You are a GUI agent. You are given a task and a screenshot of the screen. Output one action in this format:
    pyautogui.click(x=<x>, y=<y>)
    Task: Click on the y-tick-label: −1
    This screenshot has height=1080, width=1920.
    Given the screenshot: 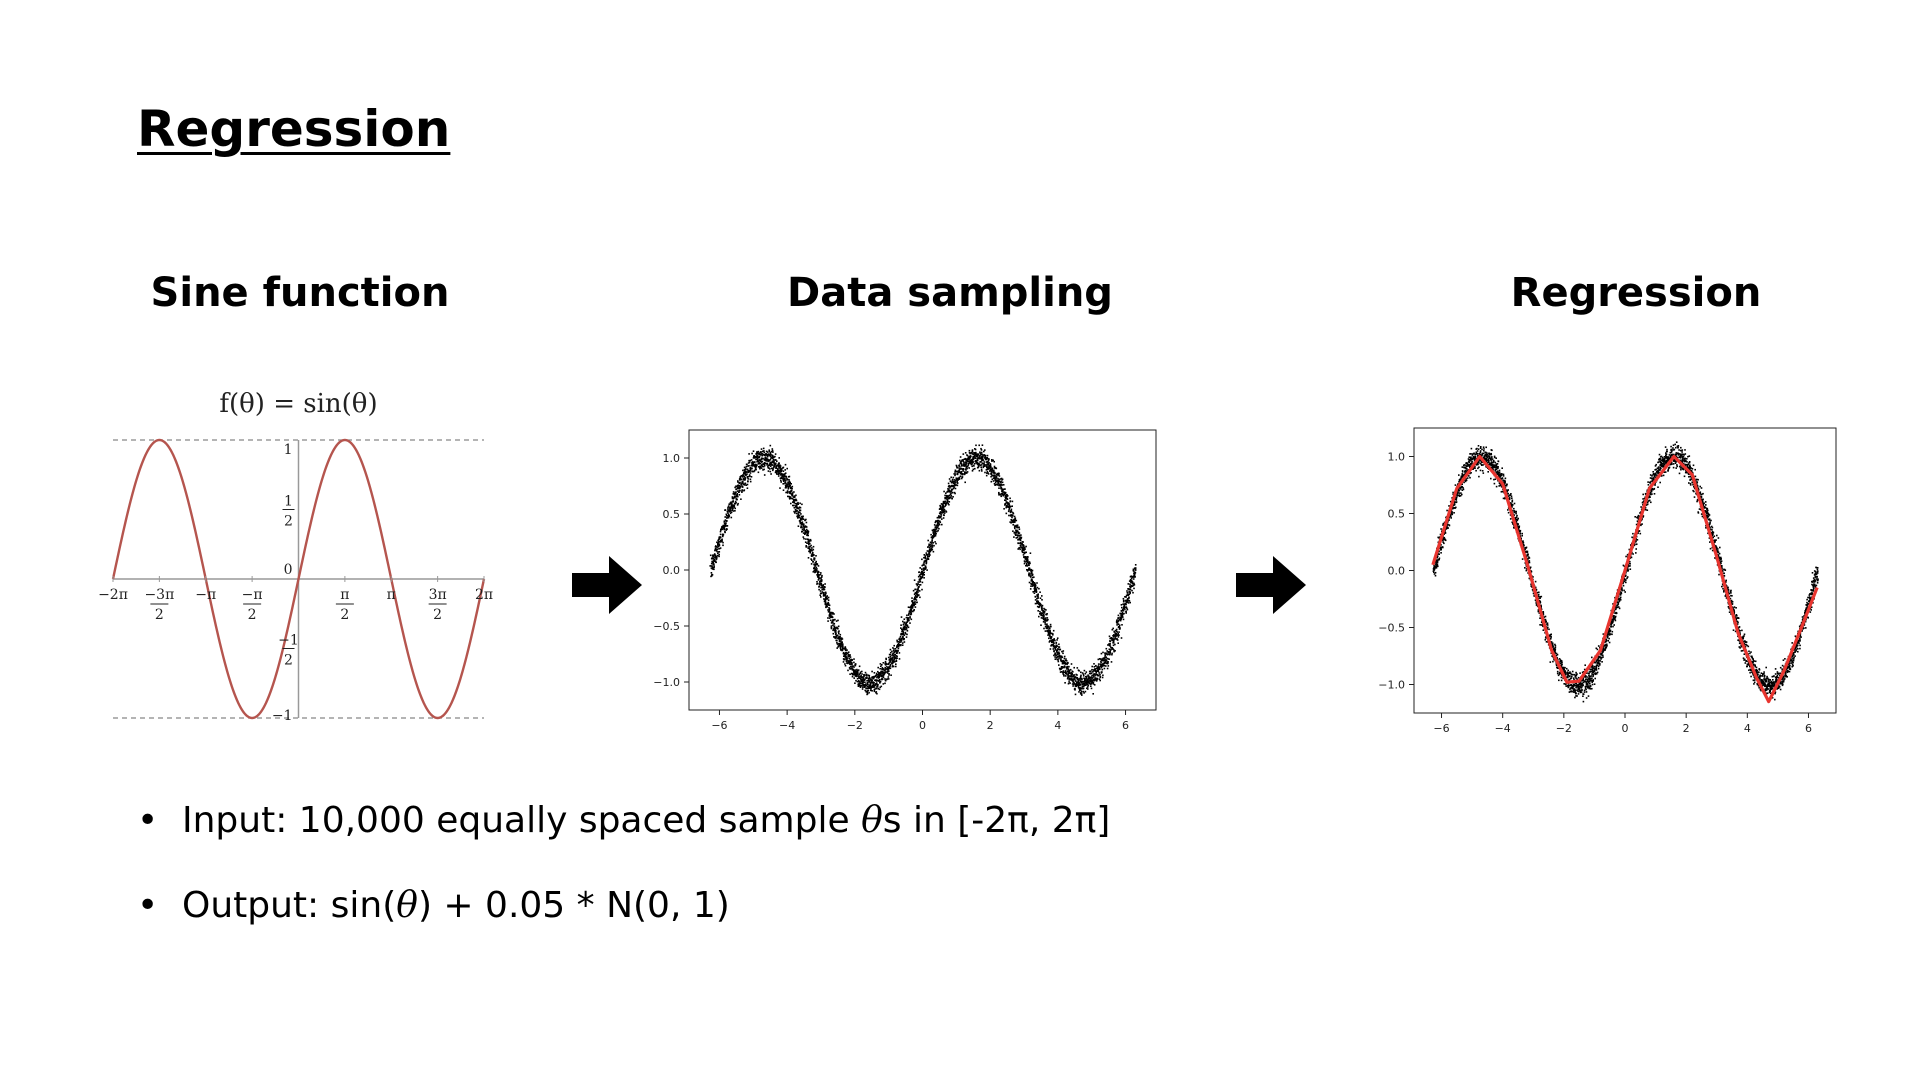 What is the action you would take?
    pyautogui.click(x=282, y=716)
    